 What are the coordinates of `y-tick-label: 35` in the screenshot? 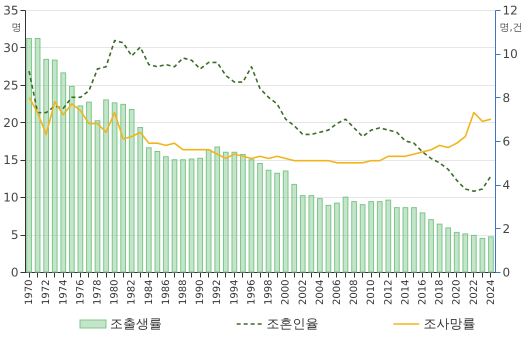 It's located at (10, 11).